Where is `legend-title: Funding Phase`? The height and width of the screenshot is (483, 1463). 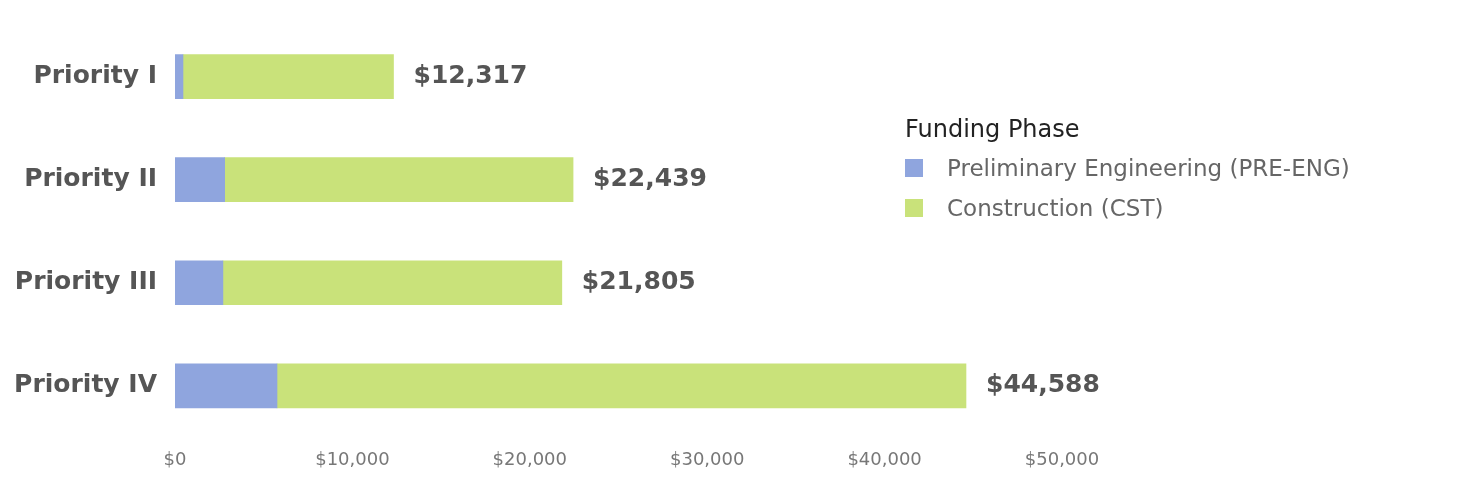
legend-title: Funding Phase is located at coordinates (993, 129).